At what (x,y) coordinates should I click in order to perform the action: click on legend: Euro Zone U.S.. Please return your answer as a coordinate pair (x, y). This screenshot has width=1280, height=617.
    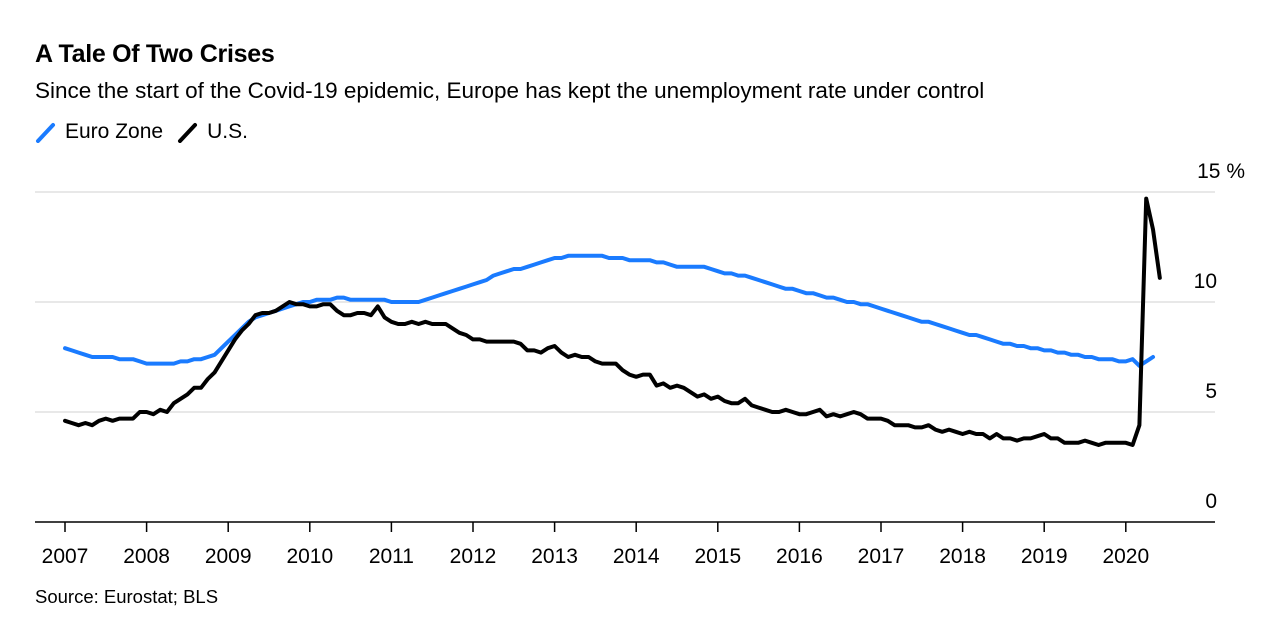
    Looking at the image, I should click on (148, 132).